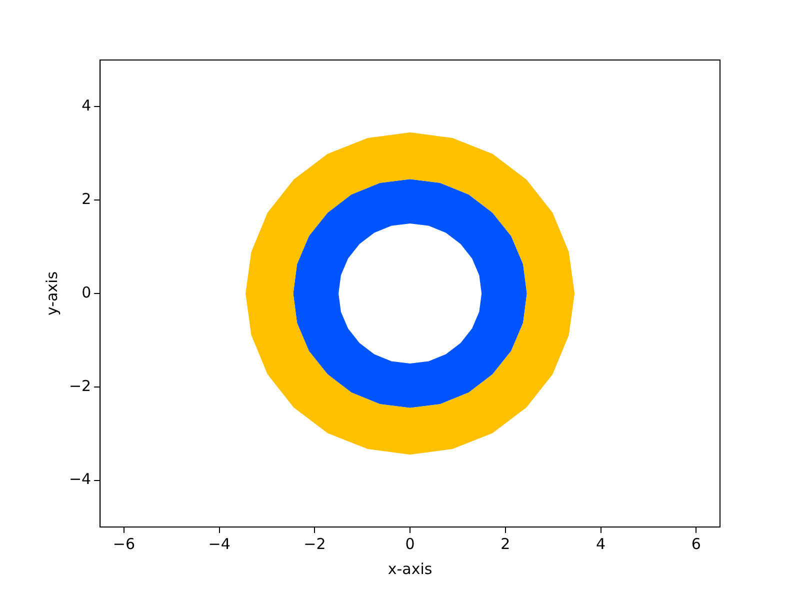  What do you see at coordinates (80, 479) in the screenshot?
I see `y-tick-label: −4` at bounding box center [80, 479].